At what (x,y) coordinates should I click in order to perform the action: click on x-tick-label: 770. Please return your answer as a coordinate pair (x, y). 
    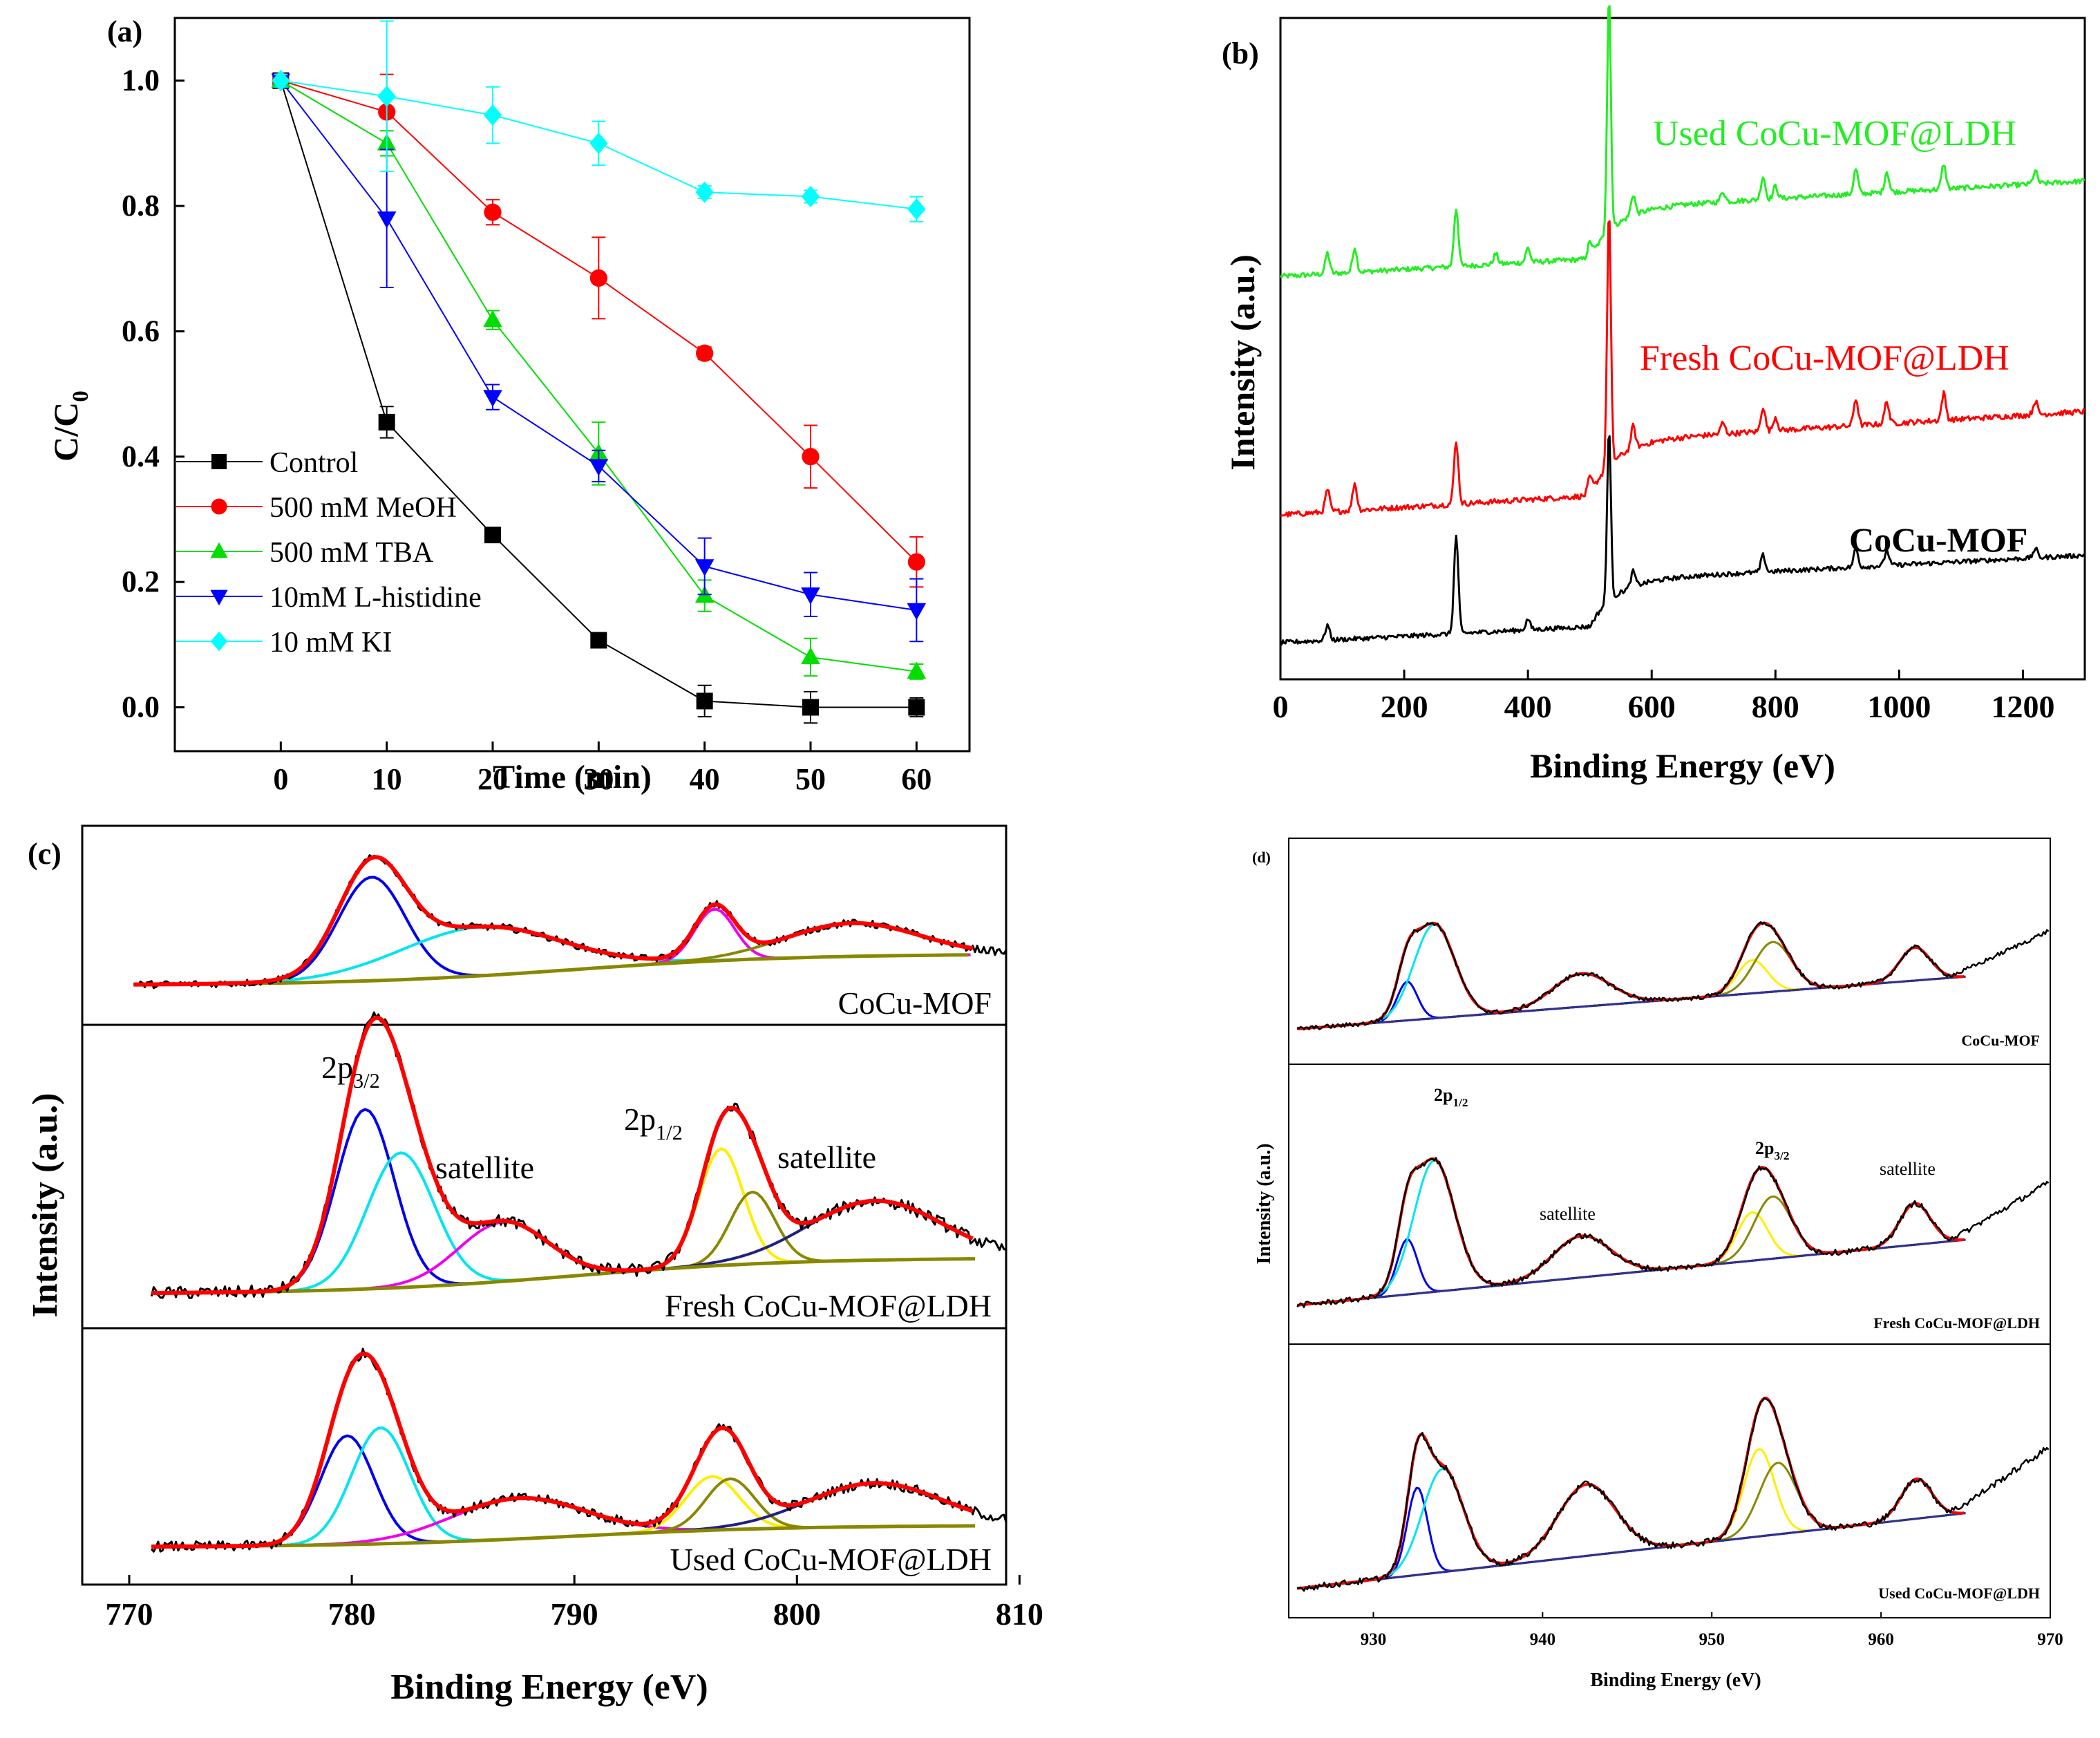
    Looking at the image, I should click on (129, 1614).